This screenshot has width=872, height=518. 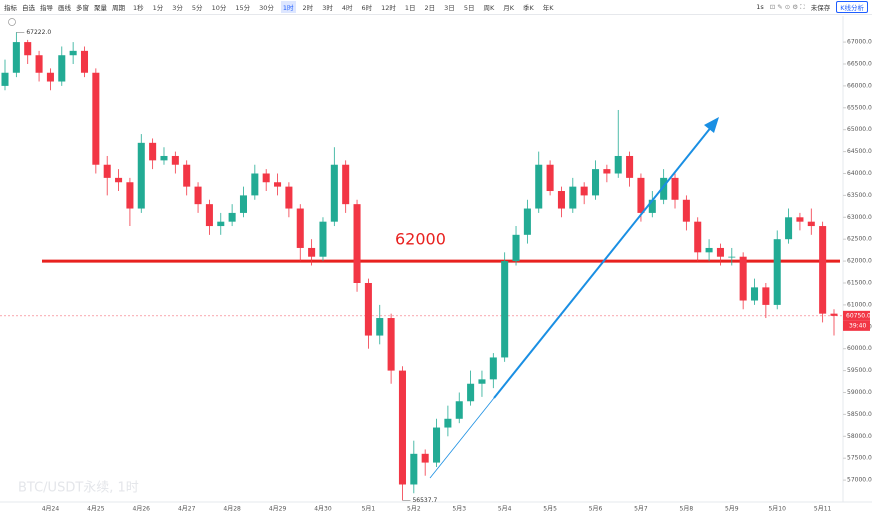 What do you see at coordinates (430, 8) in the screenshot?
I see `period: 2日` at bounding box center [430, 8].